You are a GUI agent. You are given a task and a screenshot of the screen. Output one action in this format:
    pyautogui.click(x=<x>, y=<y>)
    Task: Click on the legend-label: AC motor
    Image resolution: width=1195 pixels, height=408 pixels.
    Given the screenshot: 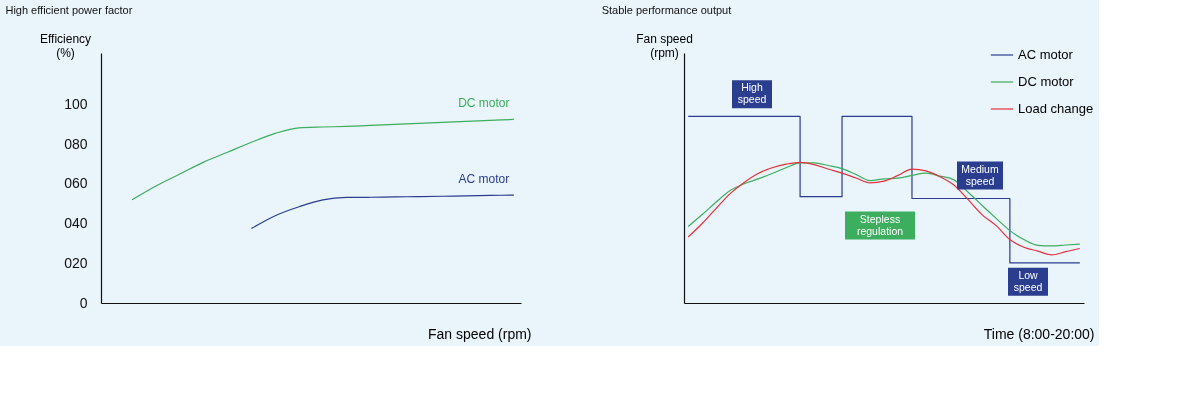 What is the action you would take?
    pyautogui.click(x=1046, y=54)
    